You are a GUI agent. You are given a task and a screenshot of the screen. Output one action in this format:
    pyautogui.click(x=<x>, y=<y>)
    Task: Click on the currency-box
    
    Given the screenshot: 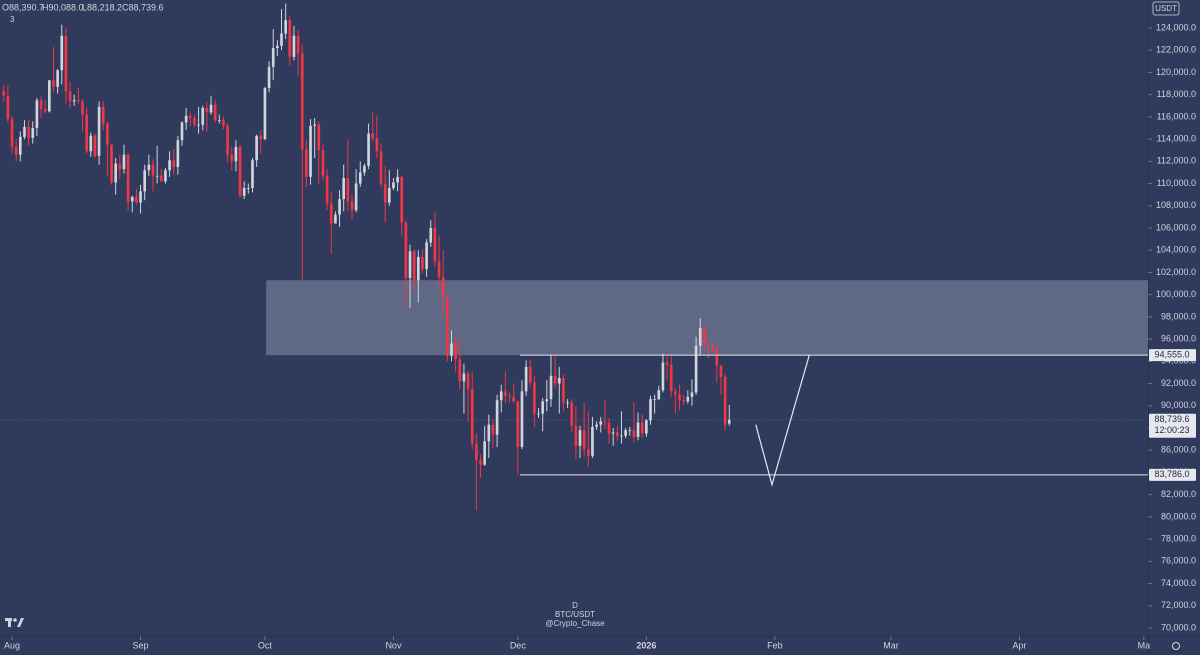 What is the action you would take?
    pyautogui.click(x=1166, y=8)
    